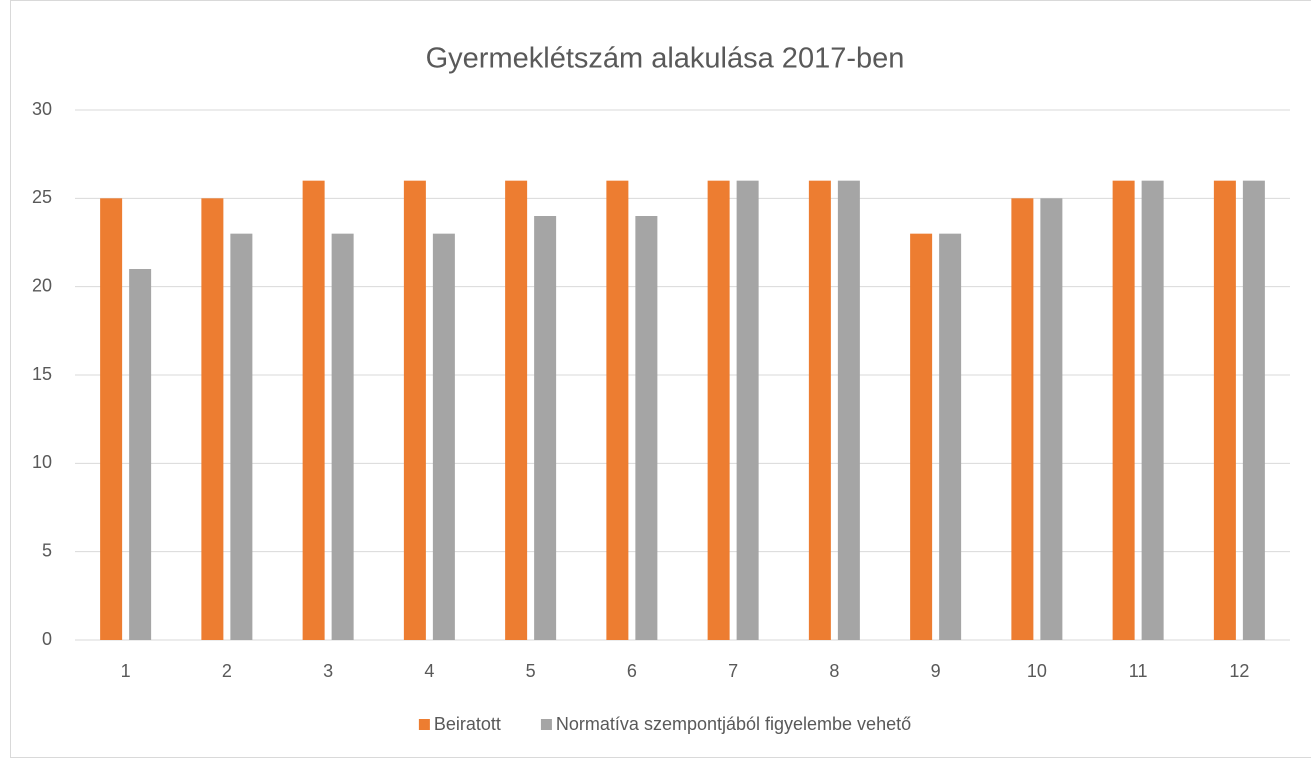 This screenshot has width=1311, height=758. I want to click on x-tick-label: 9, so click(936, 671).